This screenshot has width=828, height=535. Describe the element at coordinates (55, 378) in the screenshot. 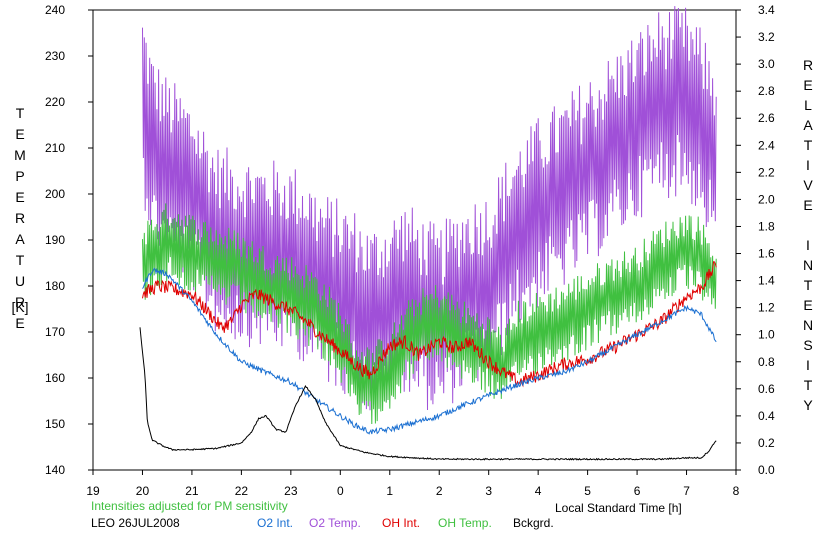

I see `y-left-tick-label: 160` at that location.